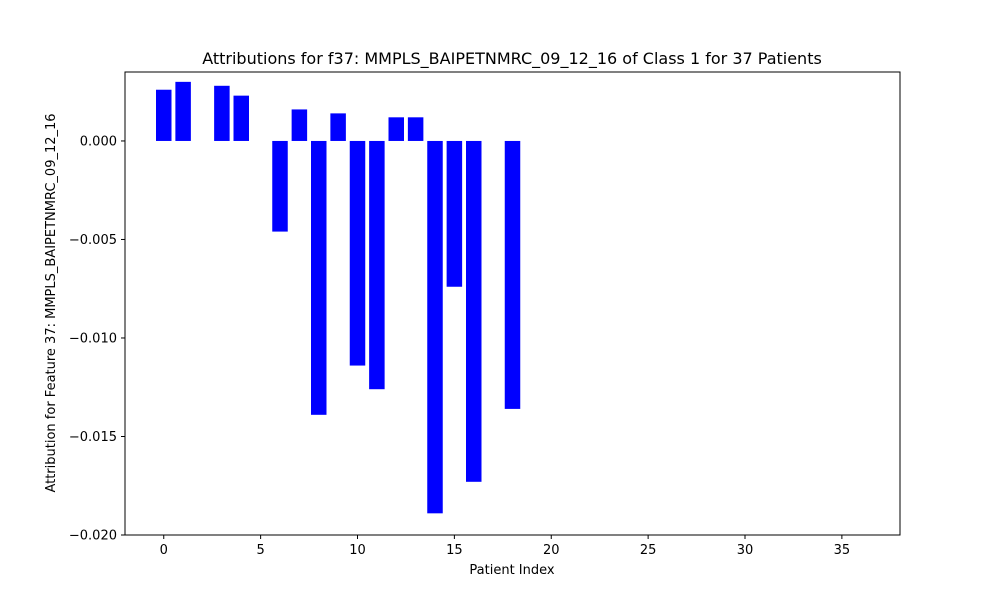 This screenshot has height=605, width=1000. Describe the element at coordinates (164, 550) in the screenshot. I see `x-tick-label: 0` at that location.